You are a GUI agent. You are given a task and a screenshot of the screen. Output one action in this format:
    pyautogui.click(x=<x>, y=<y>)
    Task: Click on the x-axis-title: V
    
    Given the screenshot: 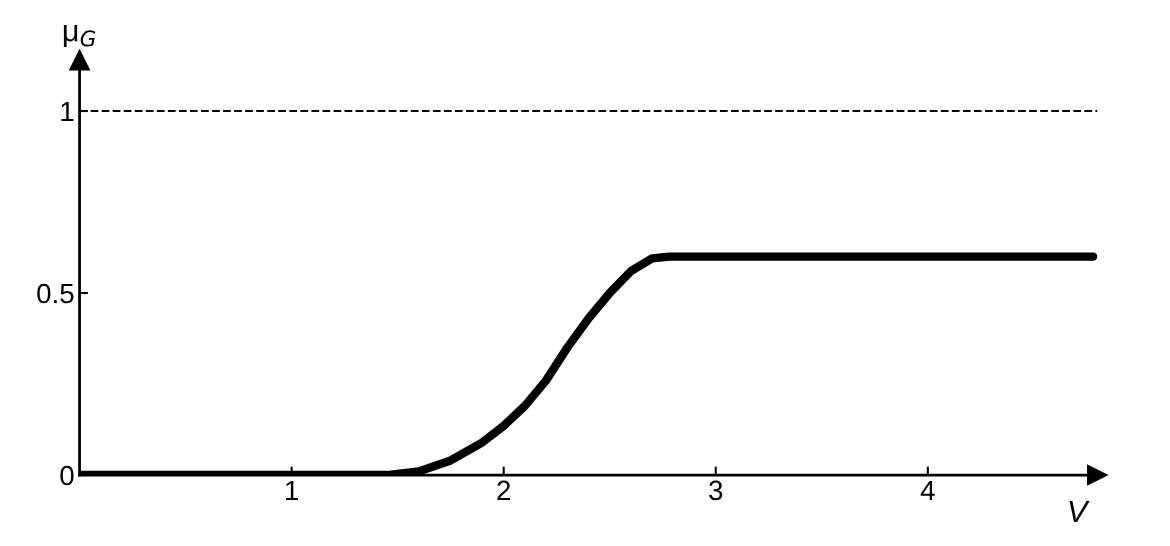 What is the action you would take?
    pyautogui.click(x=1079, y=512)
    